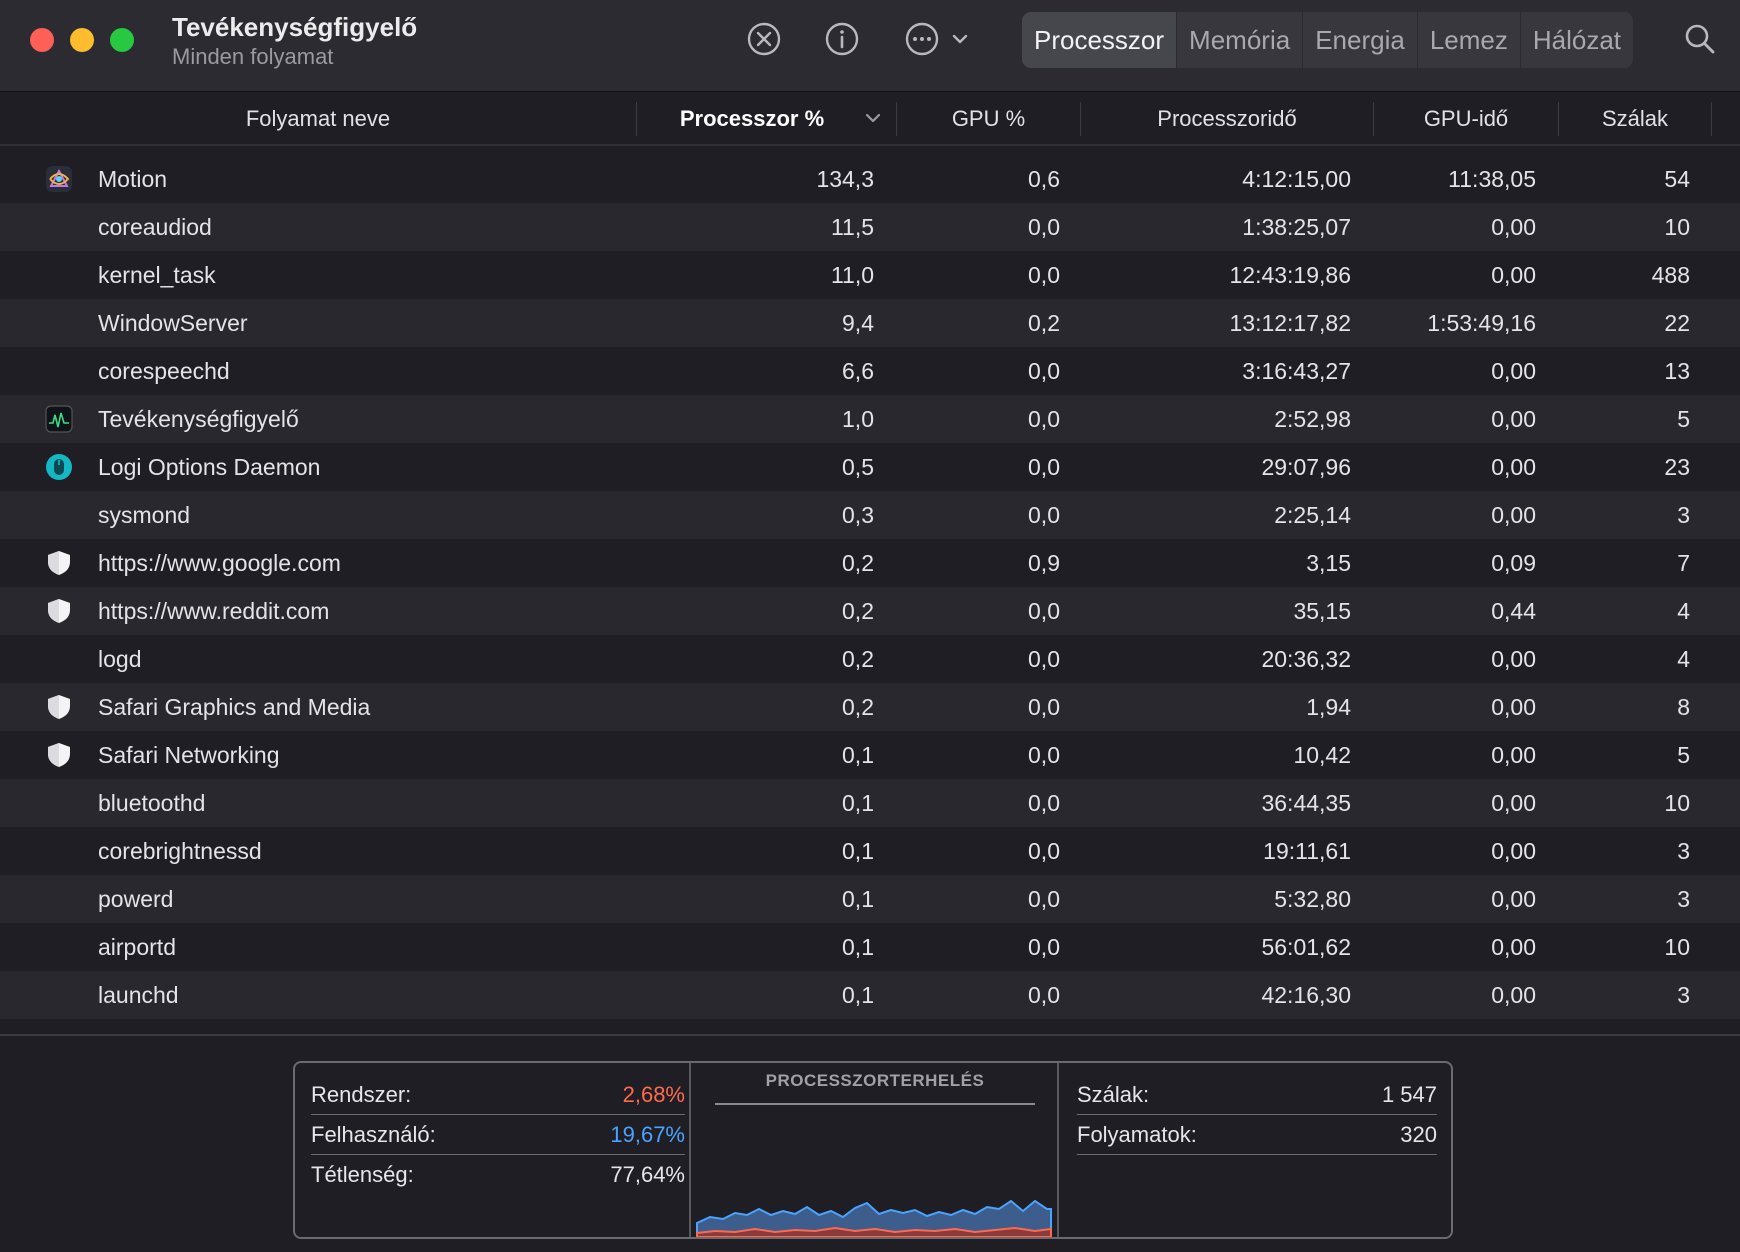 This screenshot has height=1252, width=1740. What do you see at coordinates (1677, 803) in the screenshot?
I see `threads: 10` at bounding box center [1677, 803].